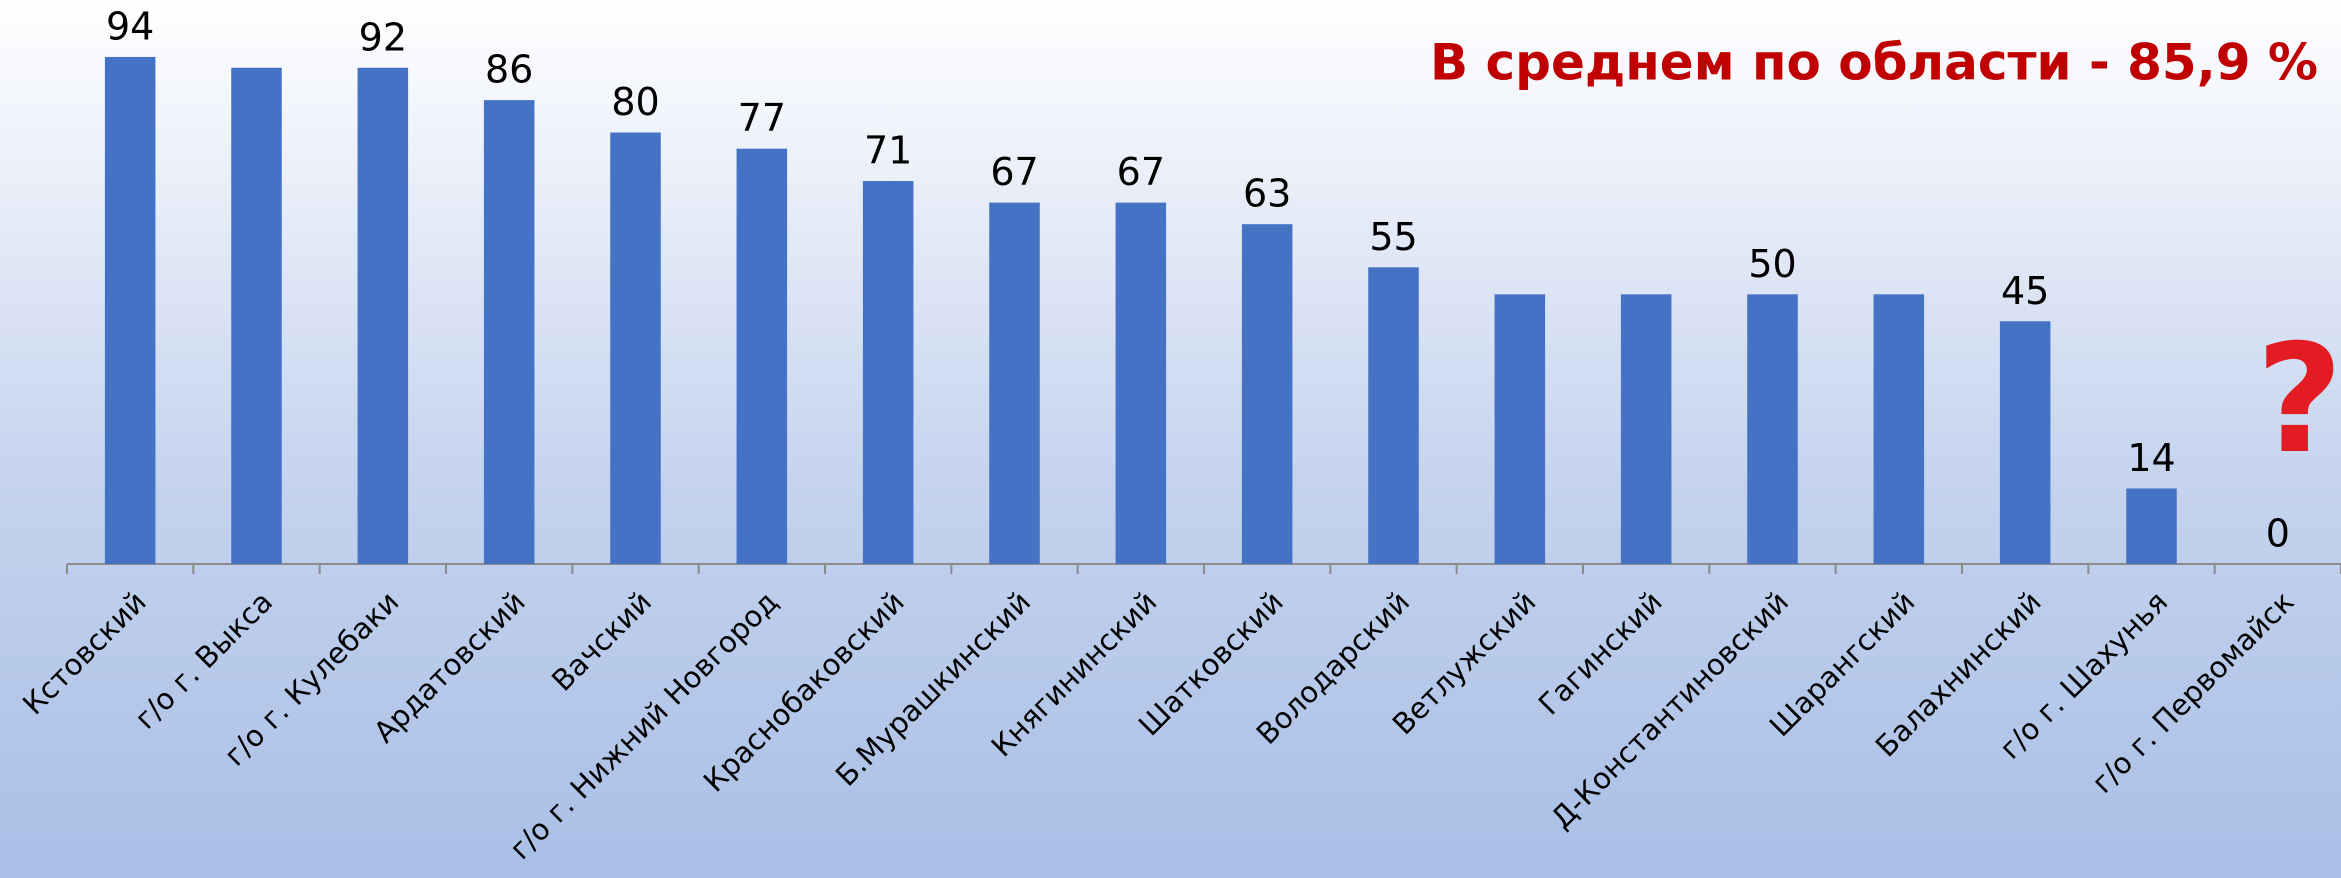 The image size is (2341, 878). I want to click on data-label: 80, so click(635, 102).